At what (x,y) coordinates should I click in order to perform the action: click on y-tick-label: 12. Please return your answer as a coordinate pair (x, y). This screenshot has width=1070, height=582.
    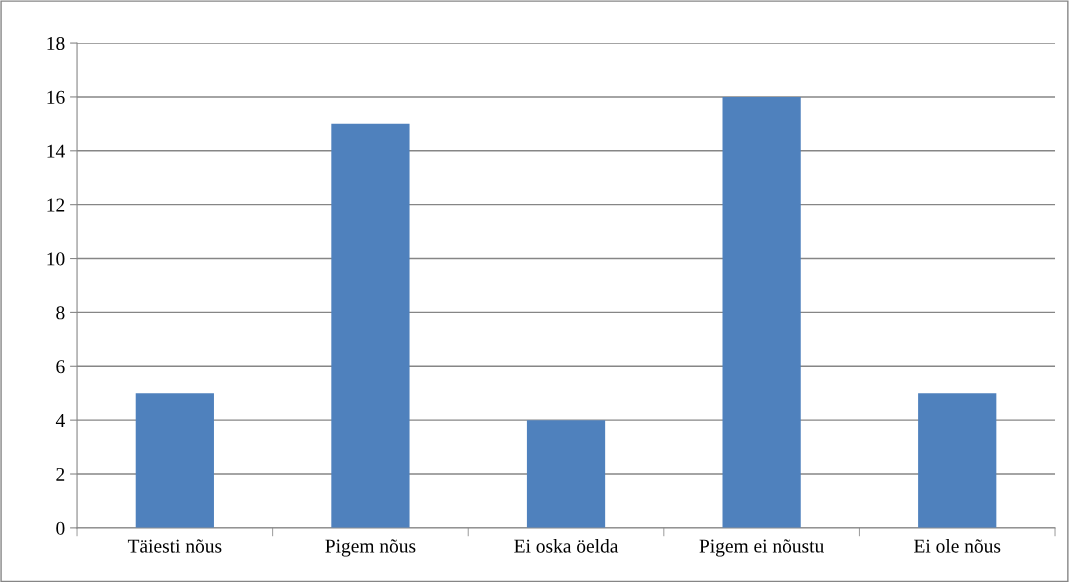
    Looking at the image, I should click on (56, 205).